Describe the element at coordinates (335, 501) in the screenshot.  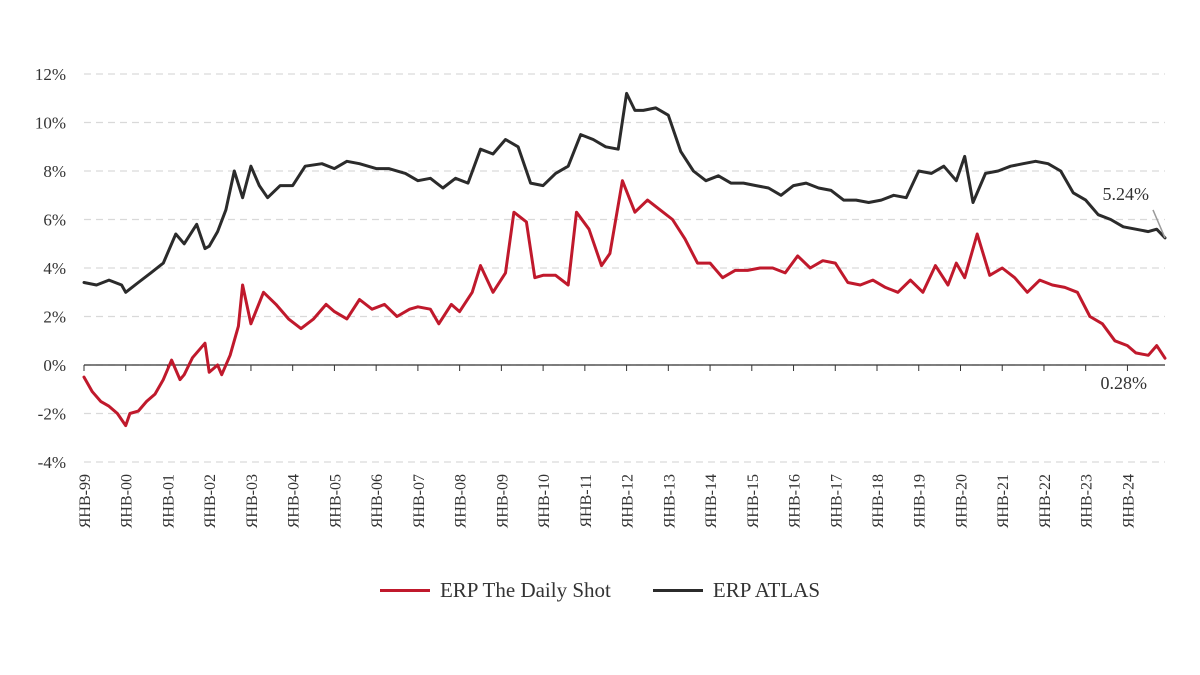
I see `x-tick-label: ЯНВ-05` at that location.